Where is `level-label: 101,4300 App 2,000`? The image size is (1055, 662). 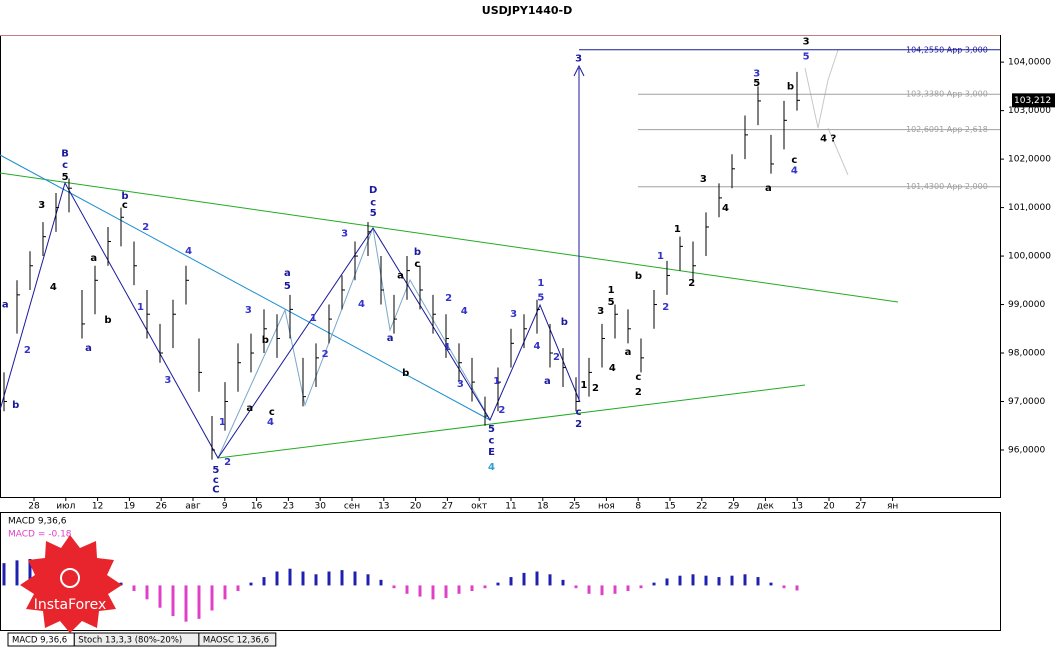
level-label: 101,4300 App 2,000 is located at coordinates (947, 186).